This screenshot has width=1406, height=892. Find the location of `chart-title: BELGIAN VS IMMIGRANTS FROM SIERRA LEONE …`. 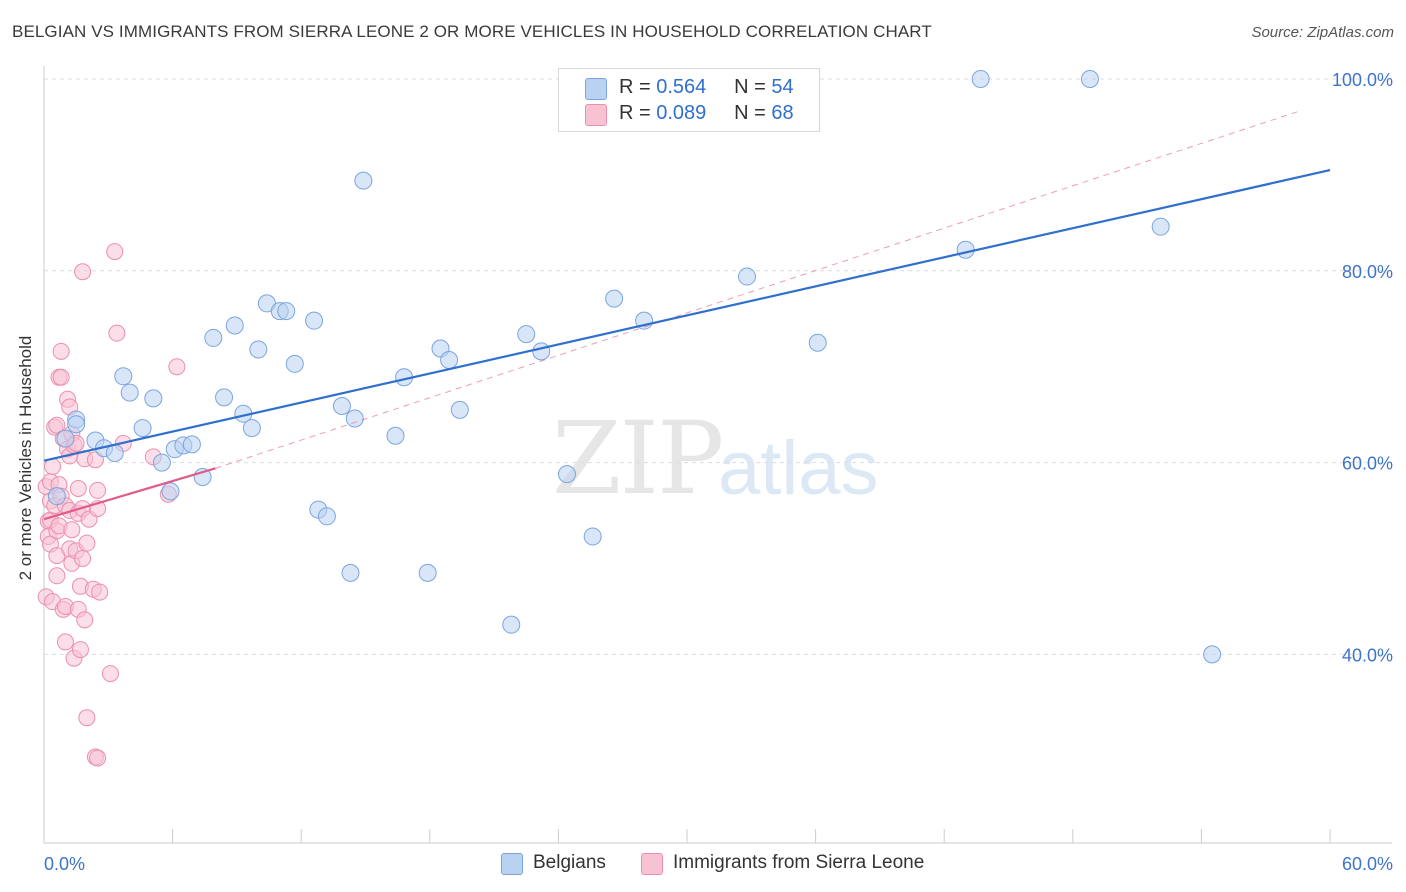

chart-title: BELGIAN VS IMMIGRANTS FROM SIERRA LEONE … is located at coordinates (472, 31).